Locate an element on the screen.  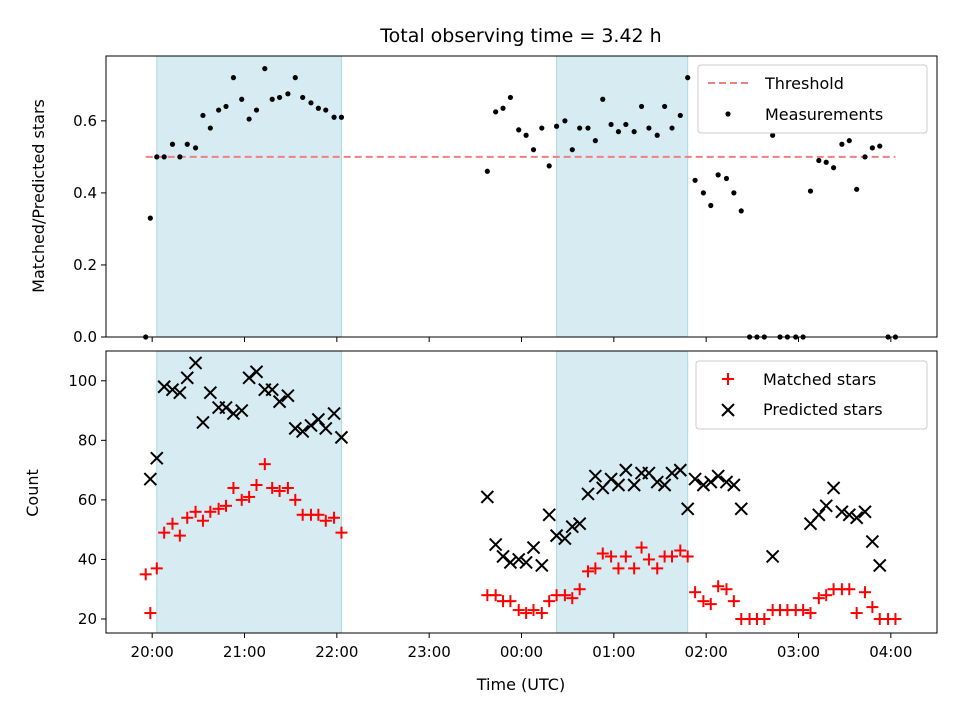
predicted-point-67-b is located at coordinates (856, 518).